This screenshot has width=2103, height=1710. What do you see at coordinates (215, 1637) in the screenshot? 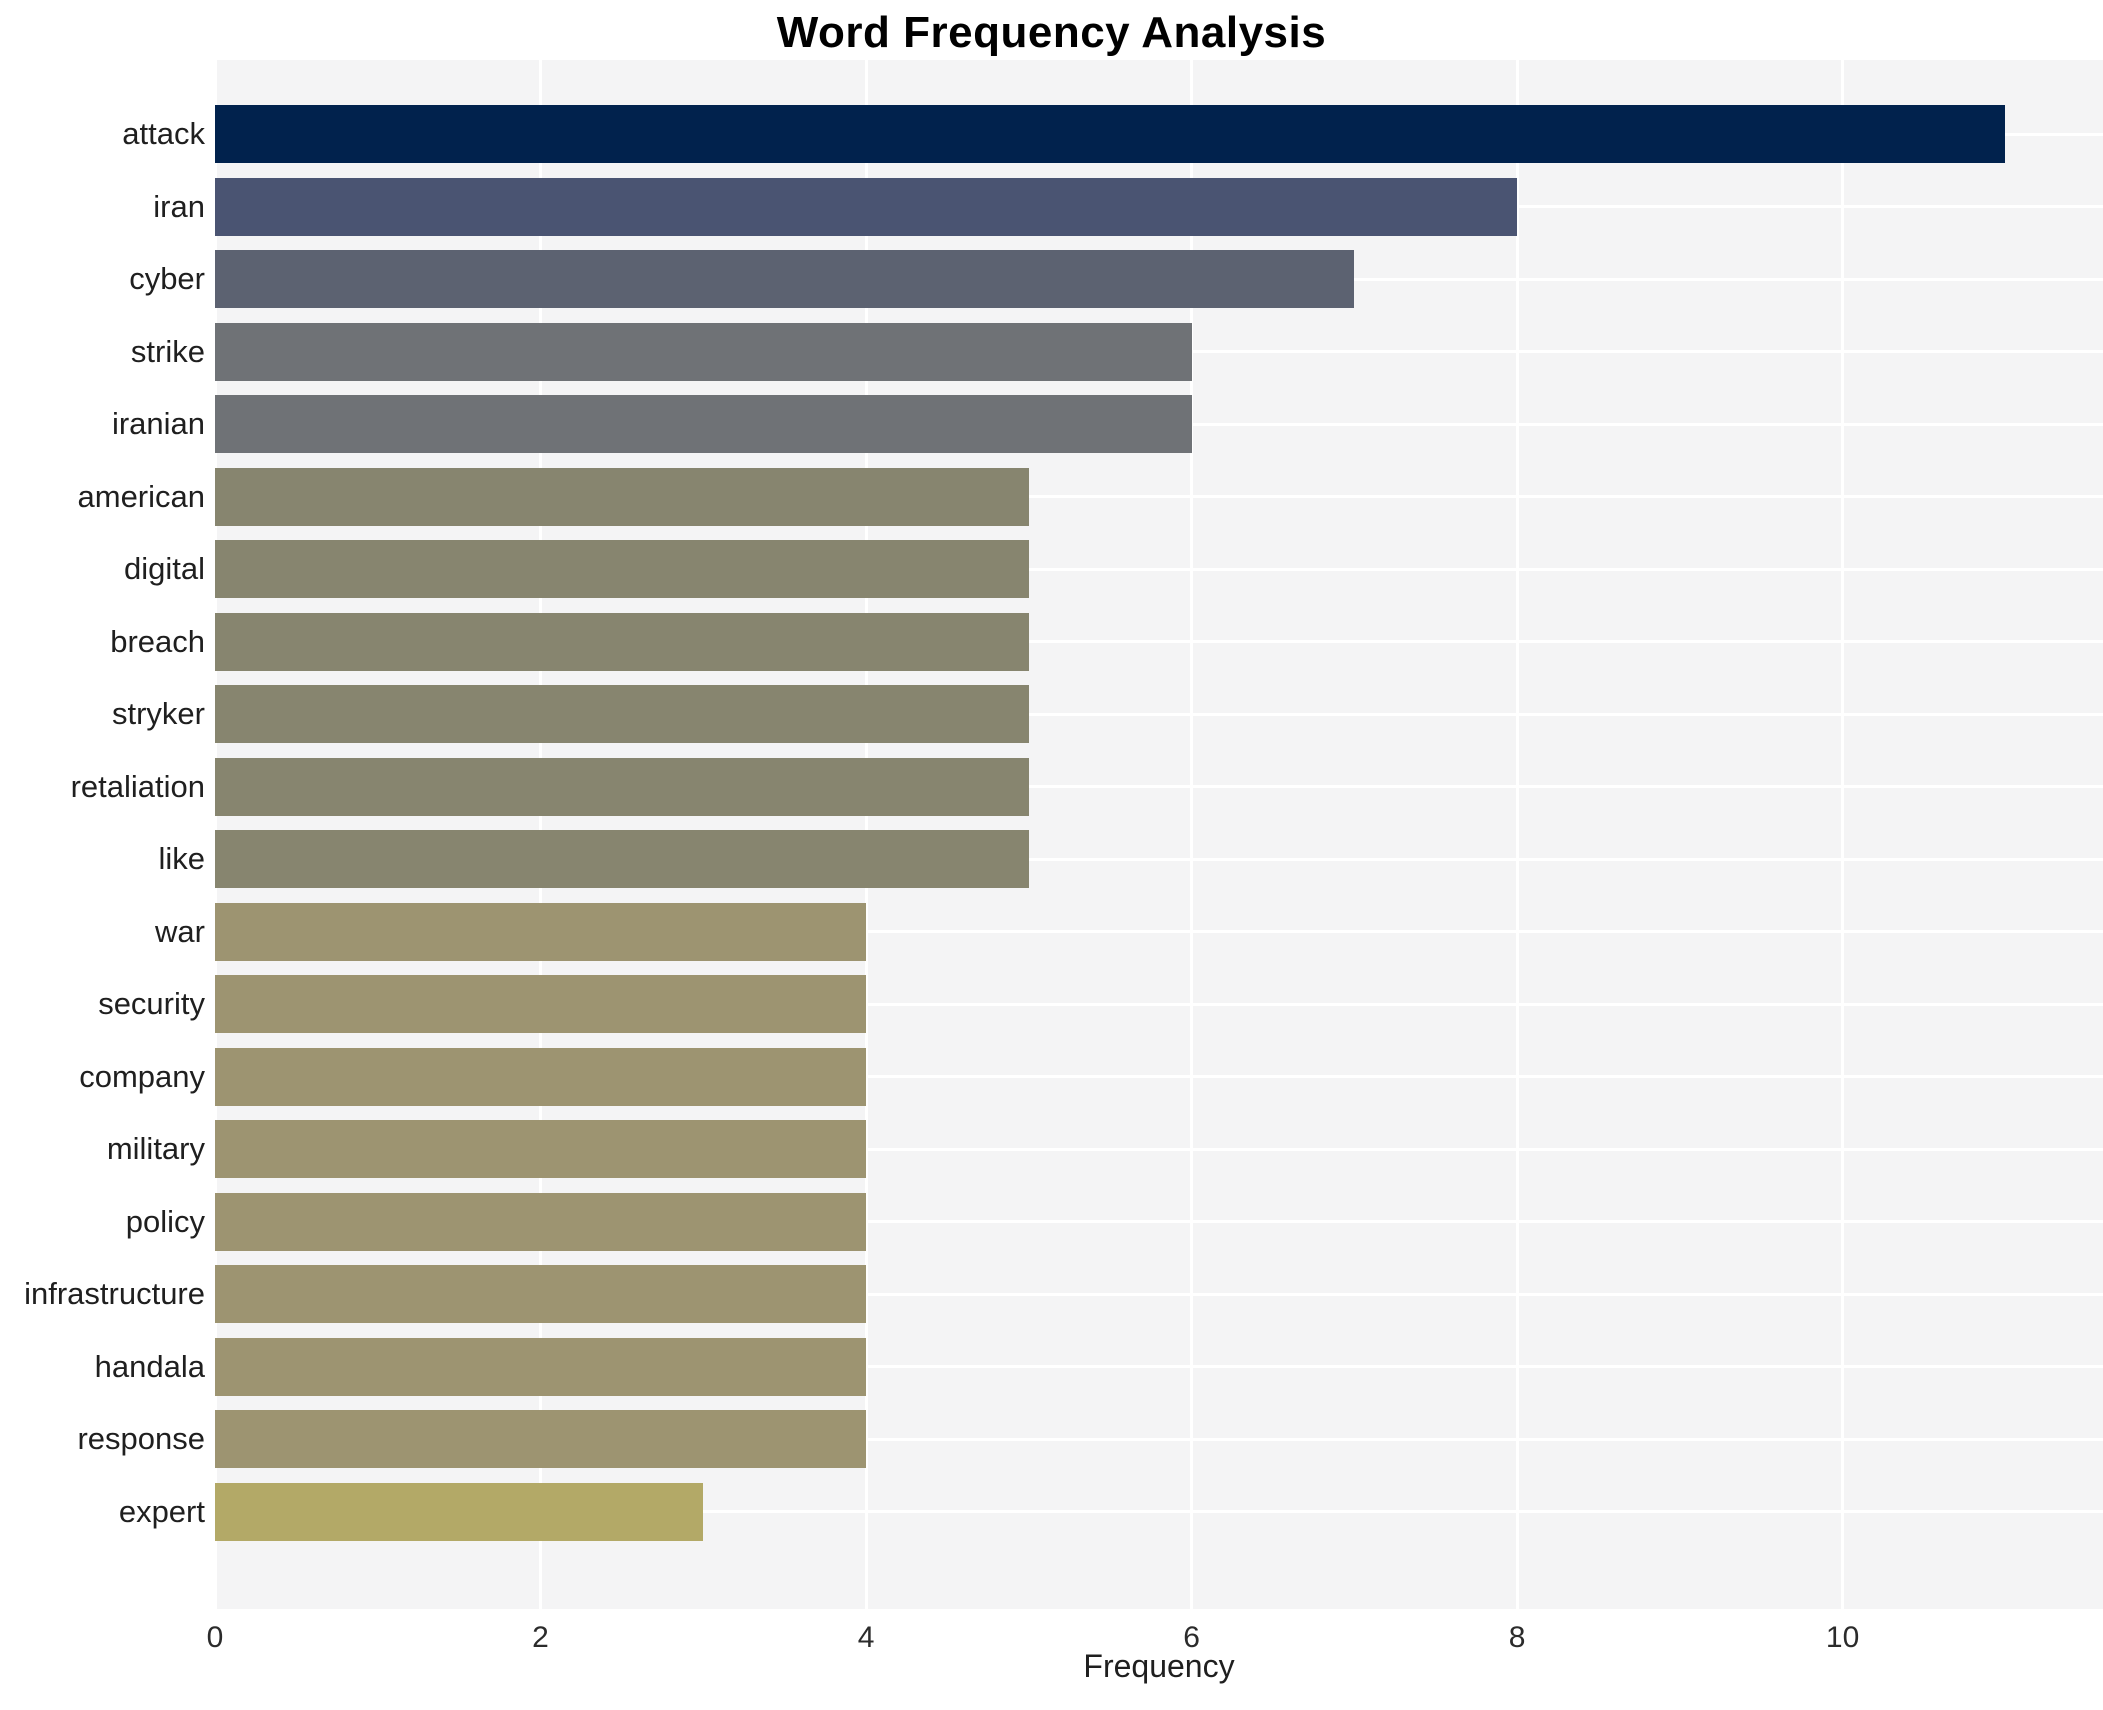
I see `x-tick-label: 0` at bounding box center [215, 1637].